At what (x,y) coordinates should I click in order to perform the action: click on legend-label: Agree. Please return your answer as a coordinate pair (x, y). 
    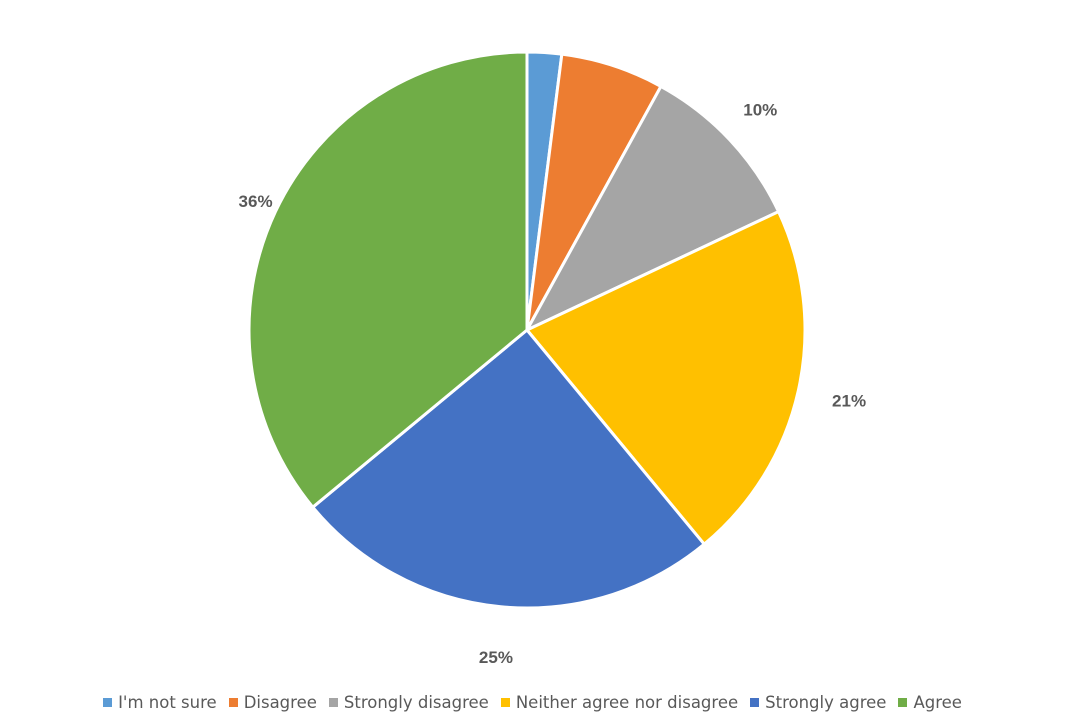
    Looking at the image, I should click on (937, 702).